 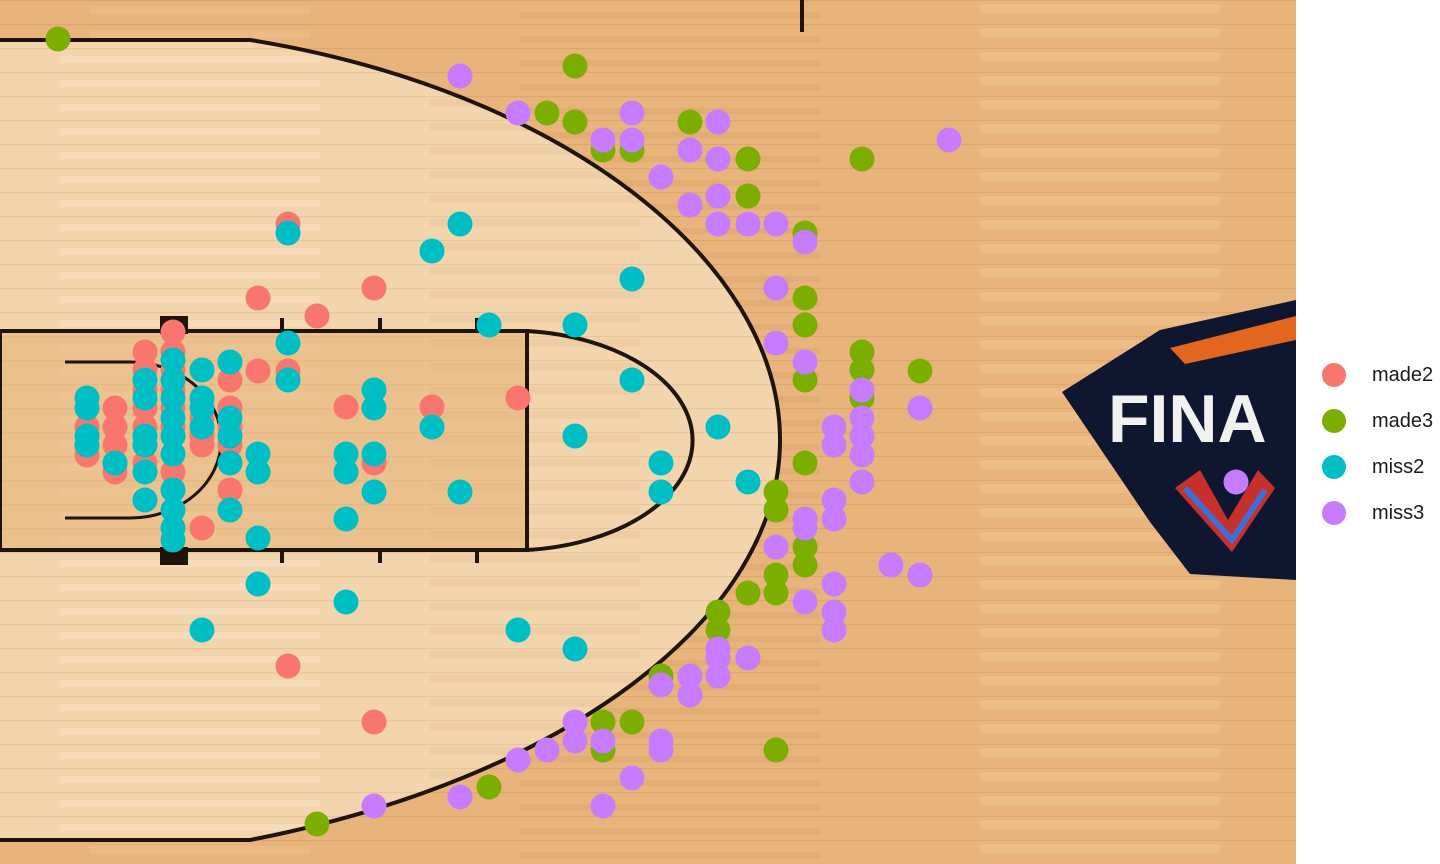 What do you see at coordinates (1375, 467) in the screenshot?
I see `legend-item-miss2: miss2` at bounding box center [1375, 467].